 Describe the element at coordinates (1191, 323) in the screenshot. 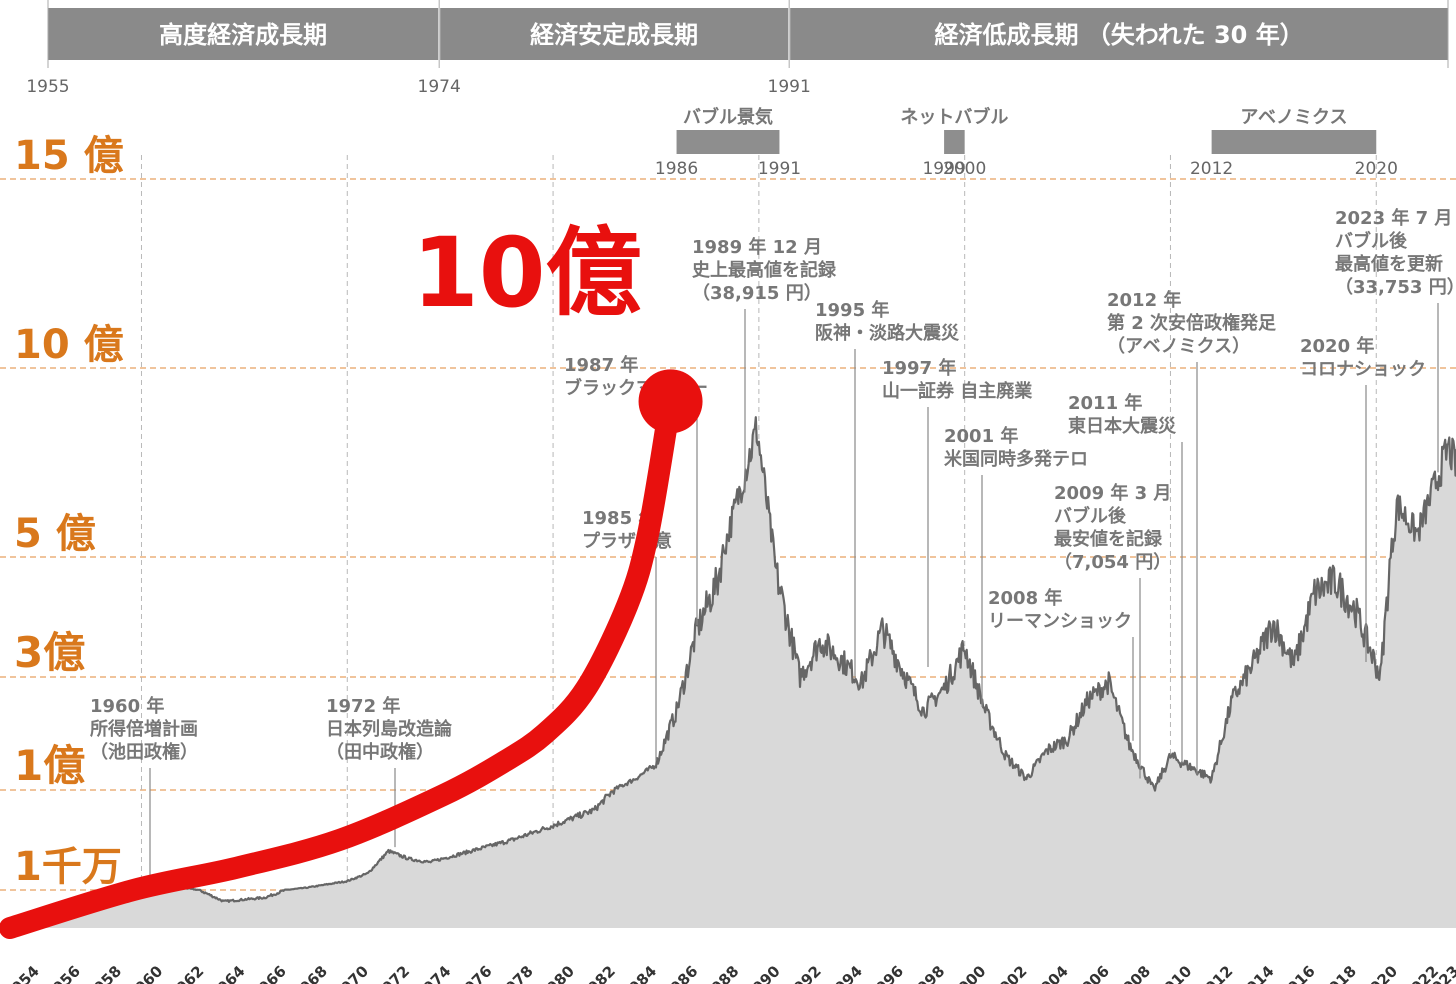

I see `annotation-text: 第 2 次安倍政権発足` at that location.